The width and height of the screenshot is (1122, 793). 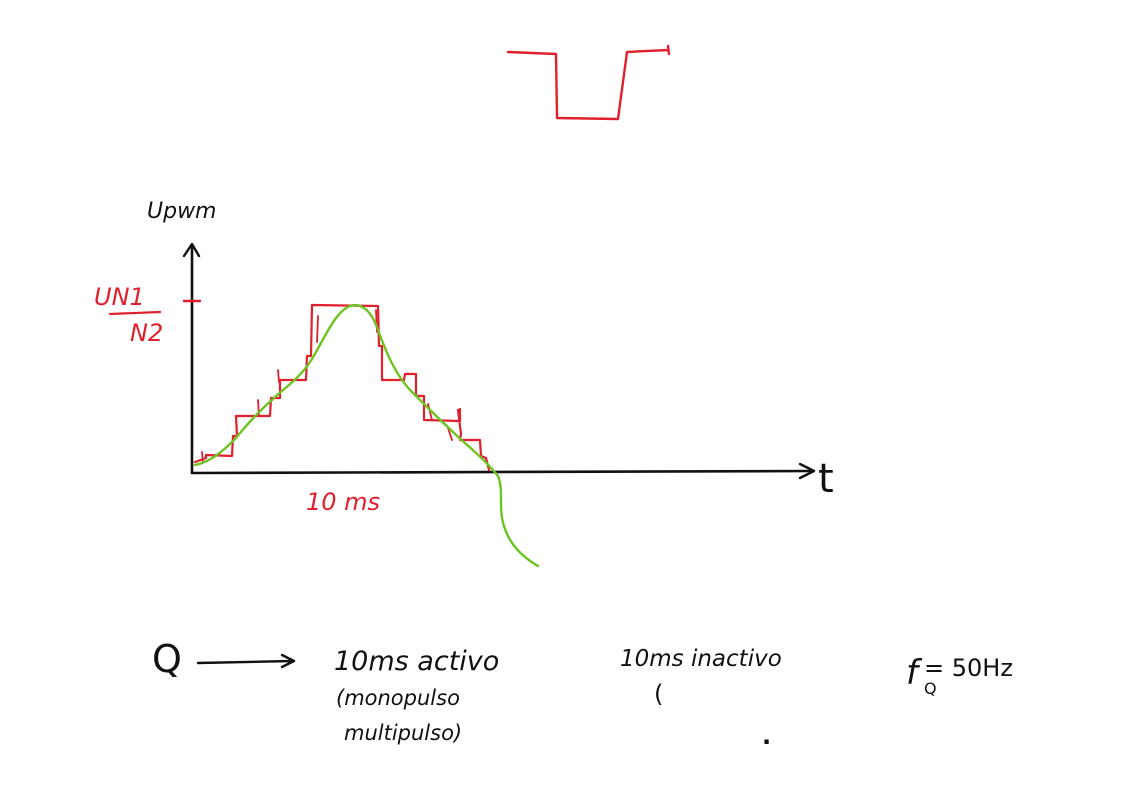 I want to click on active-note-line1: 10ms activo, so click(x=416, y=661).